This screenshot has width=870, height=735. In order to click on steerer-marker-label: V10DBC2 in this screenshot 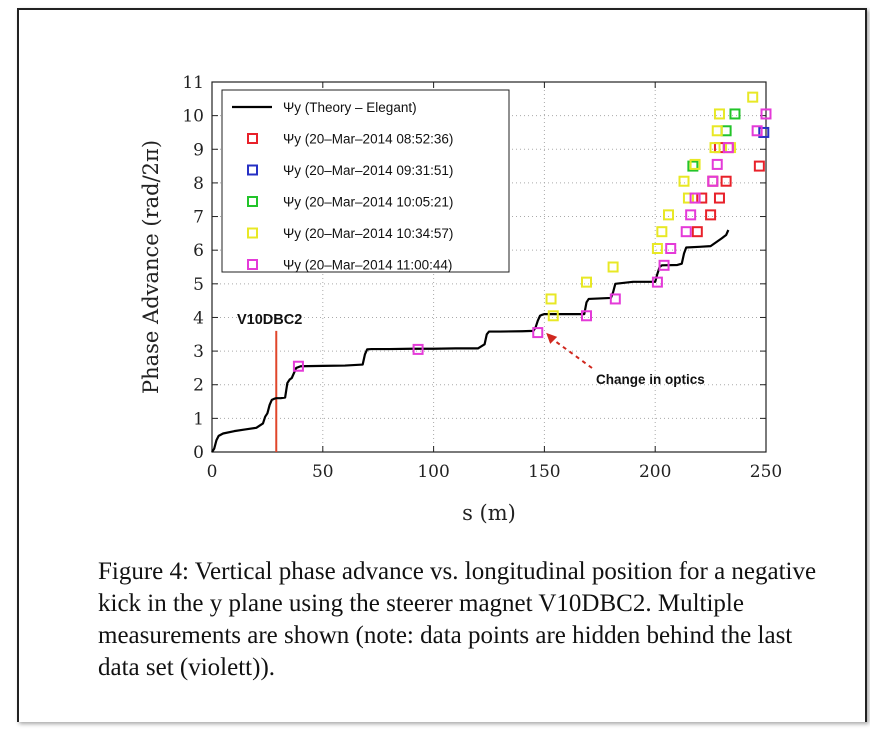, I will do `click(269, 320)`.